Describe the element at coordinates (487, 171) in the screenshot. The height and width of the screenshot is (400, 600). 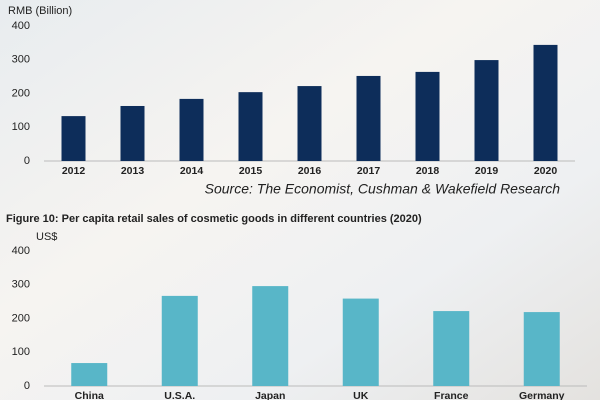
I see `x-tick-label: 2019` at that location.